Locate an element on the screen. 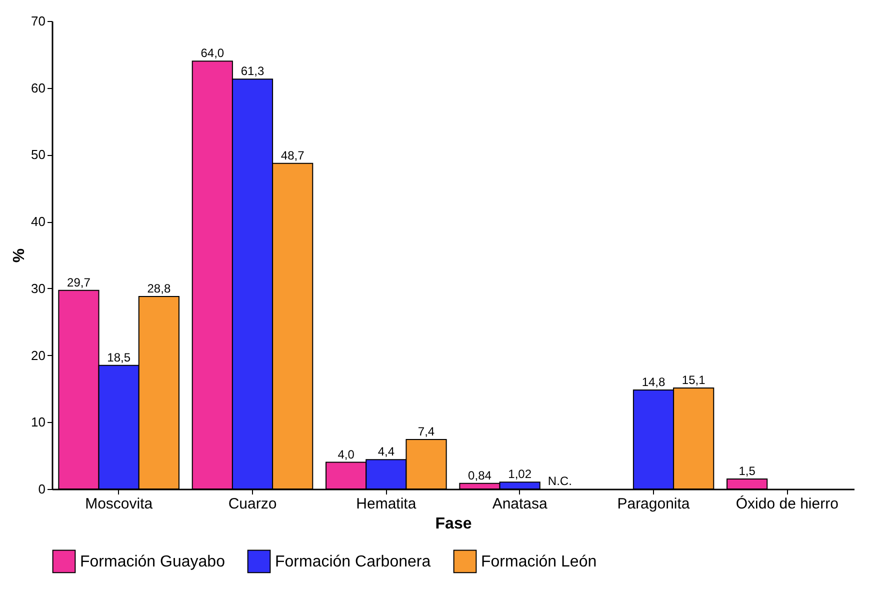  y-tick-label: 60 is located at coordinates (38, 88).